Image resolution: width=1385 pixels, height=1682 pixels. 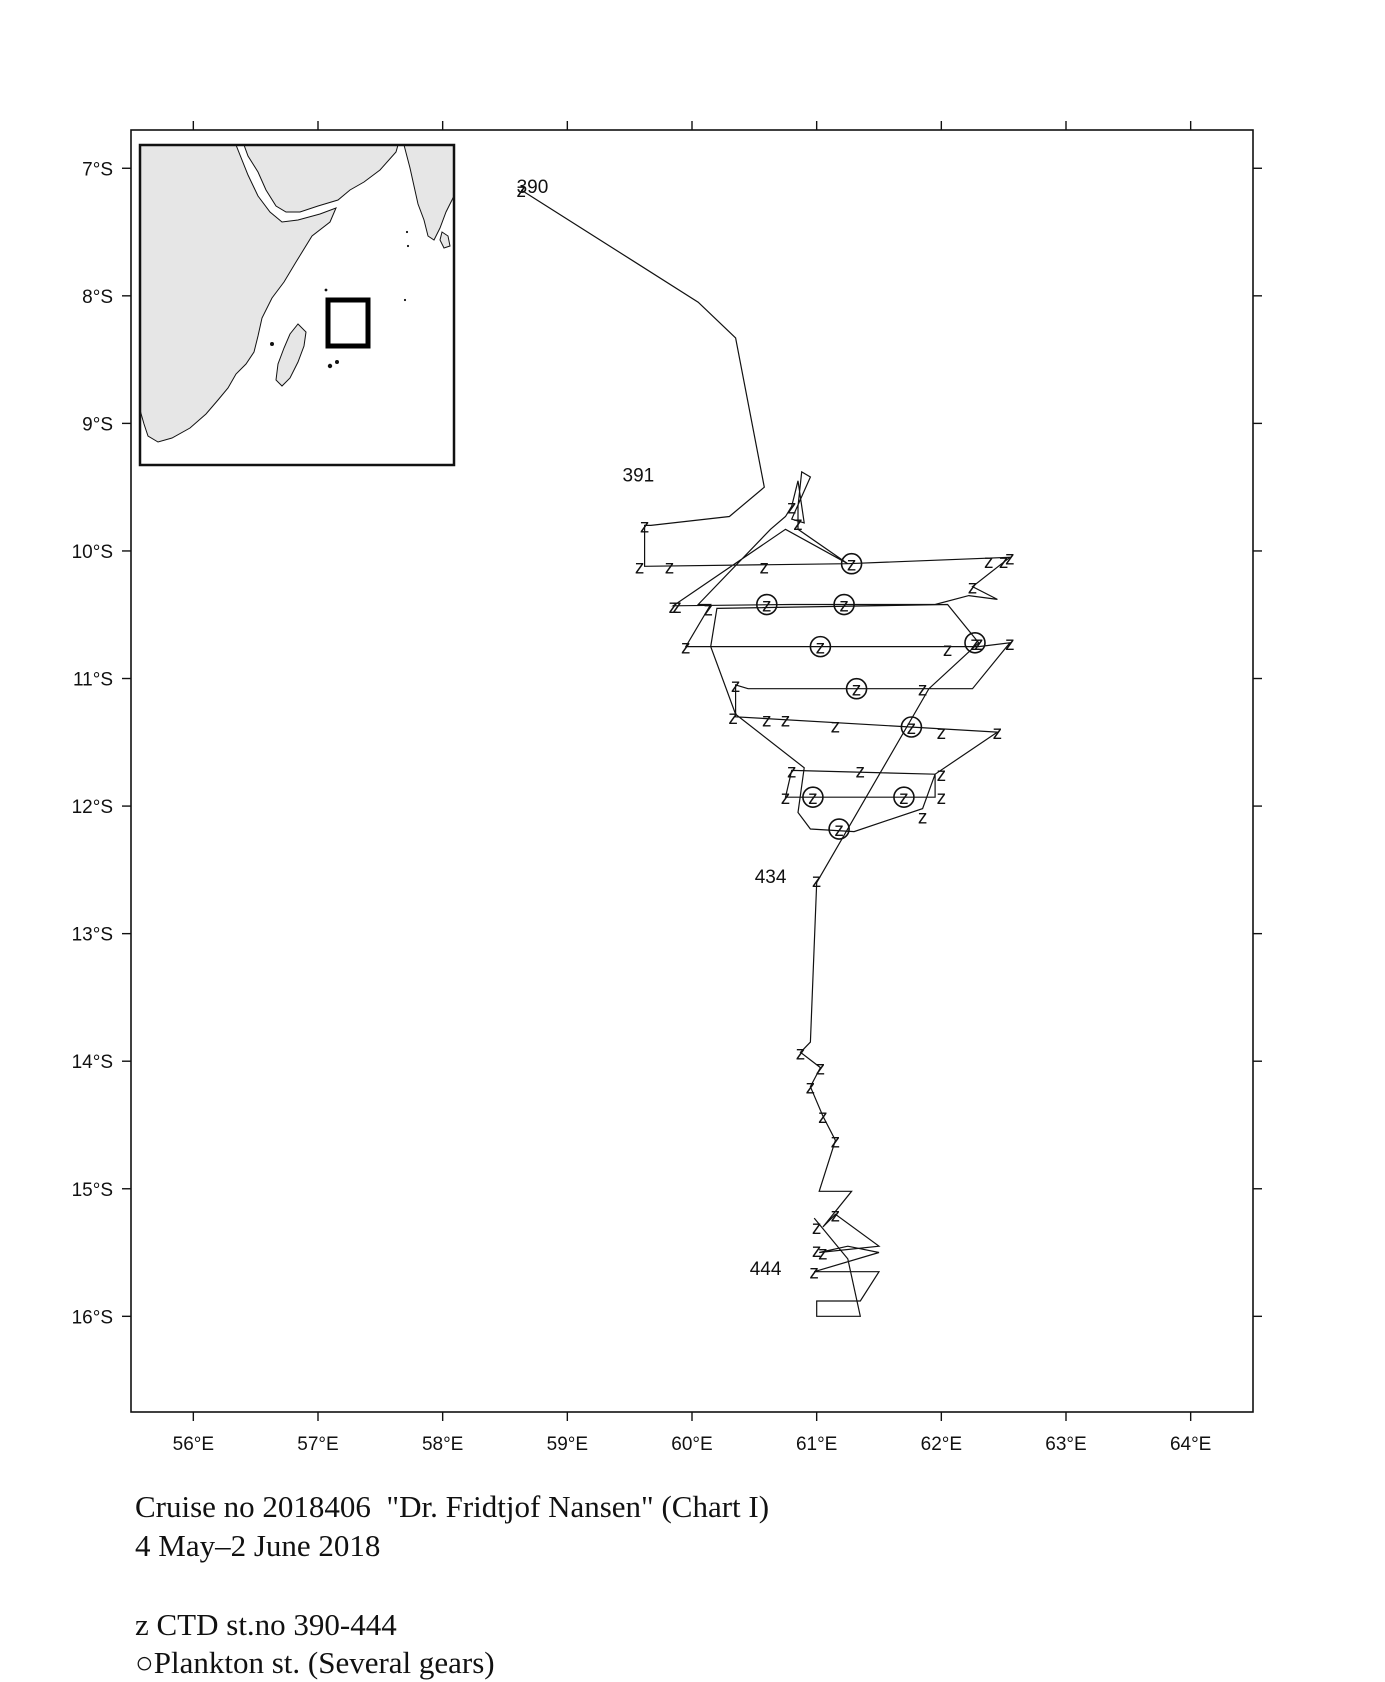 I want to click on station-number-label: 434, so click(x=771, y=877).